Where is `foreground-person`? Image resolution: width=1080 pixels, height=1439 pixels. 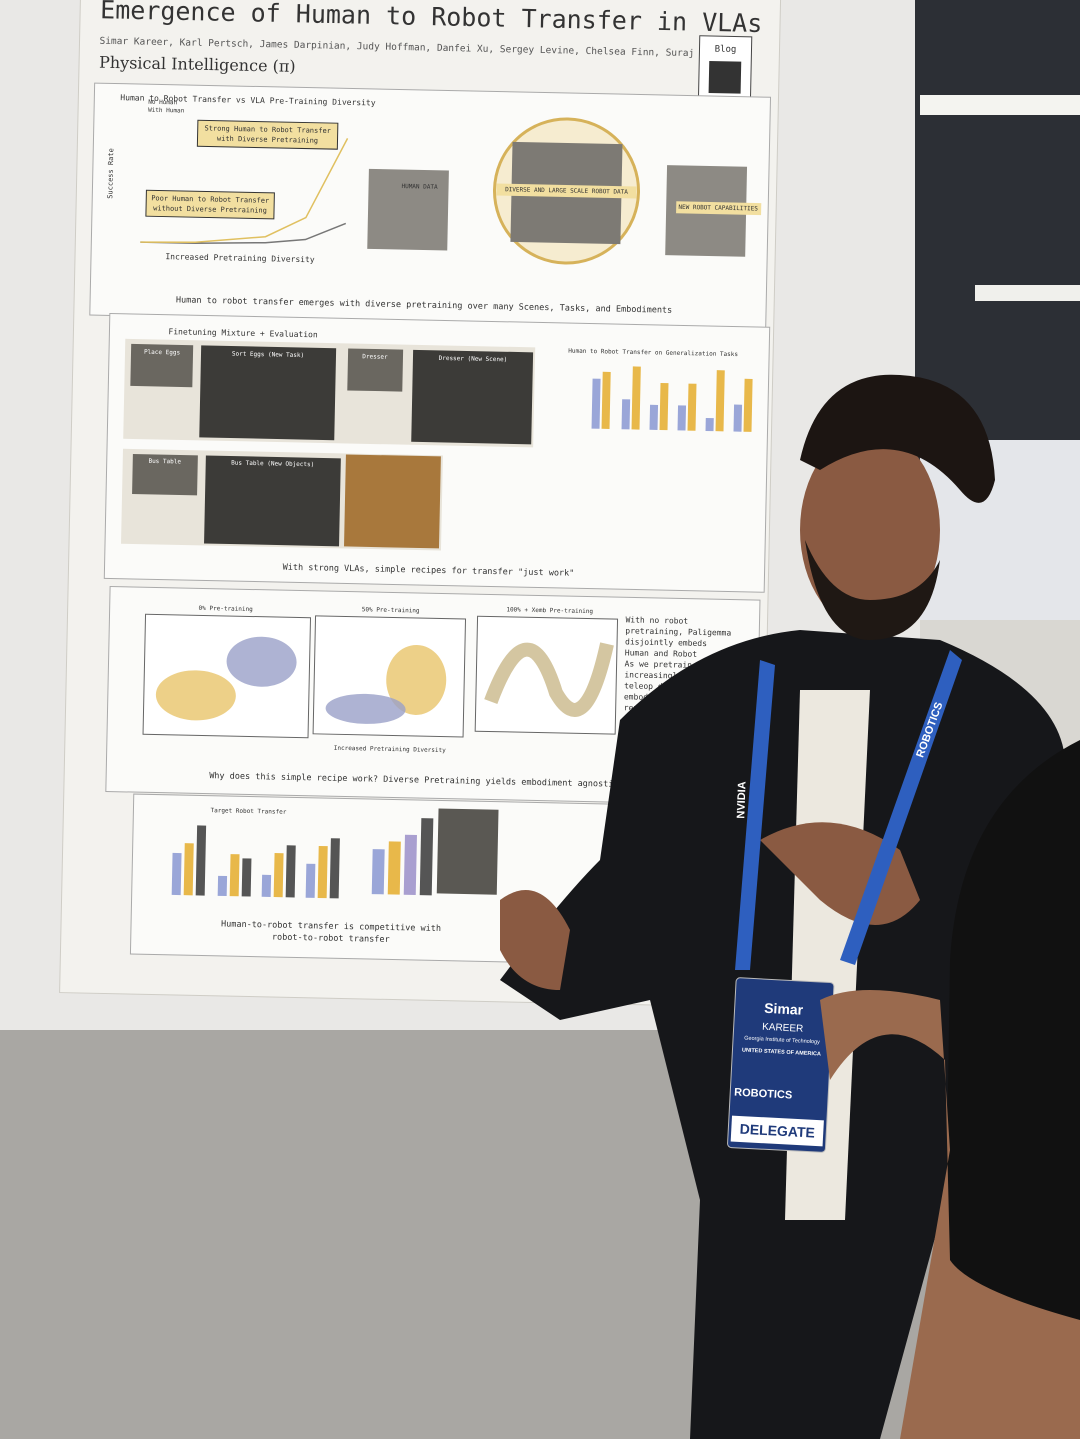 foreground-person is located at coordinates (1012, 1035).